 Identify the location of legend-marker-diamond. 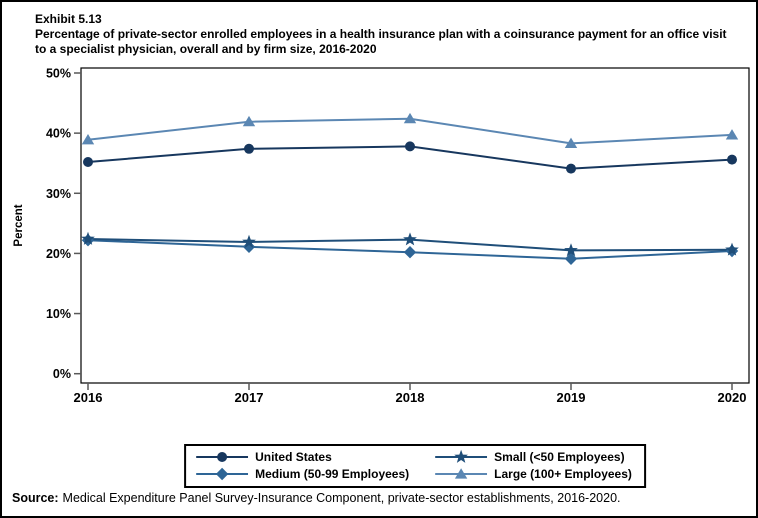
(222, 474).